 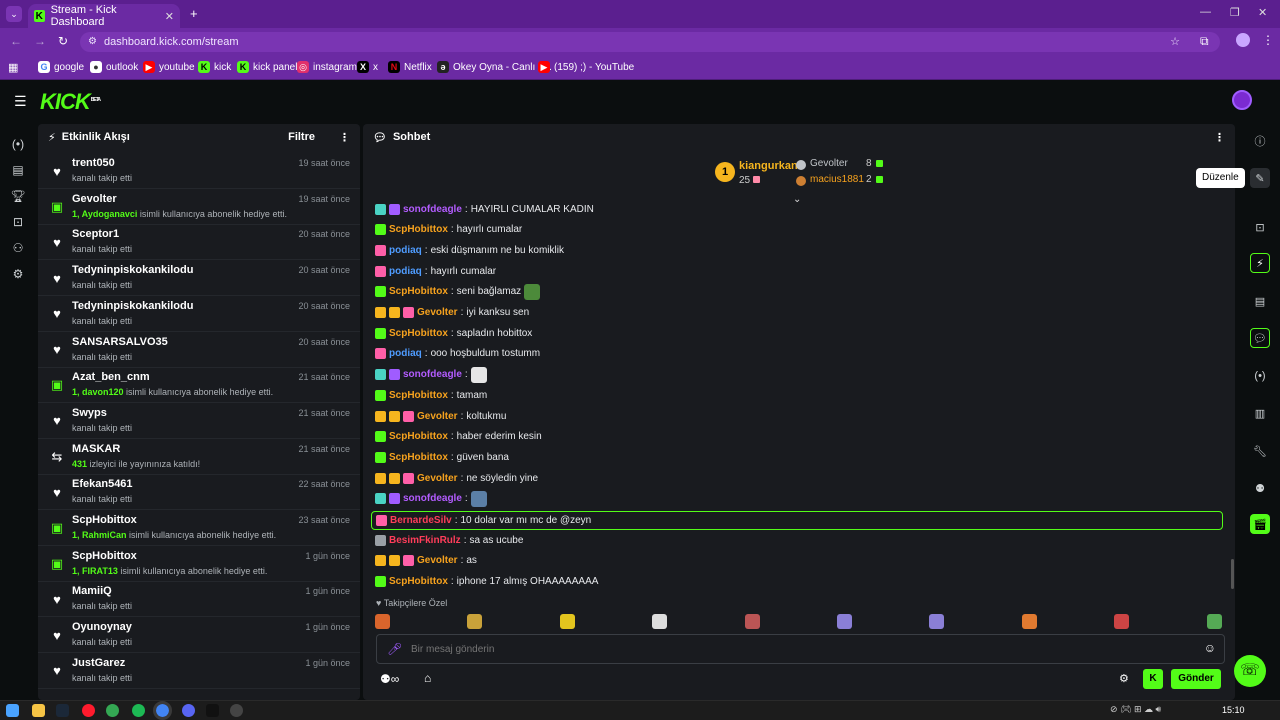 I want to click on activity-username: JustGarez, so click(x=99, y=662).